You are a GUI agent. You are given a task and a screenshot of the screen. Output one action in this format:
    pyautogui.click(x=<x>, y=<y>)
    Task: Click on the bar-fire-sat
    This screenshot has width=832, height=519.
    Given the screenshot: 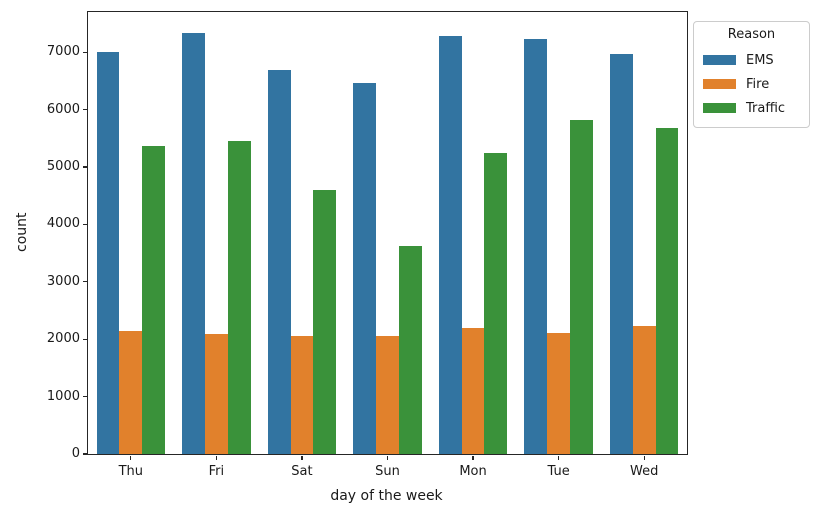 What is the action you would take?
    pyautogui.click(x=302, y=394)
    